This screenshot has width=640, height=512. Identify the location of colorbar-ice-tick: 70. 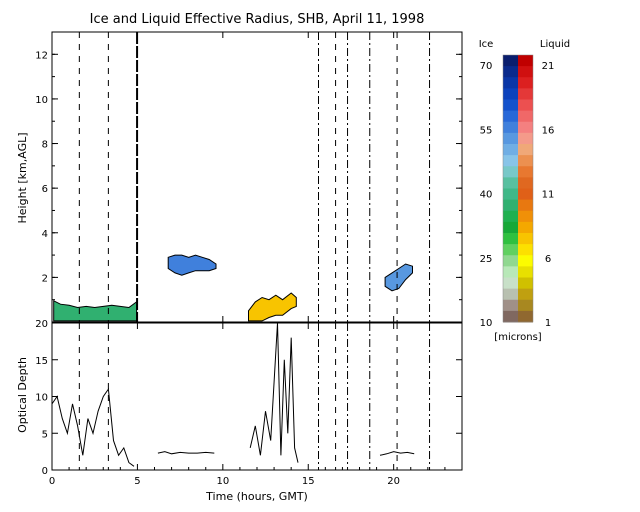
(486, 66).